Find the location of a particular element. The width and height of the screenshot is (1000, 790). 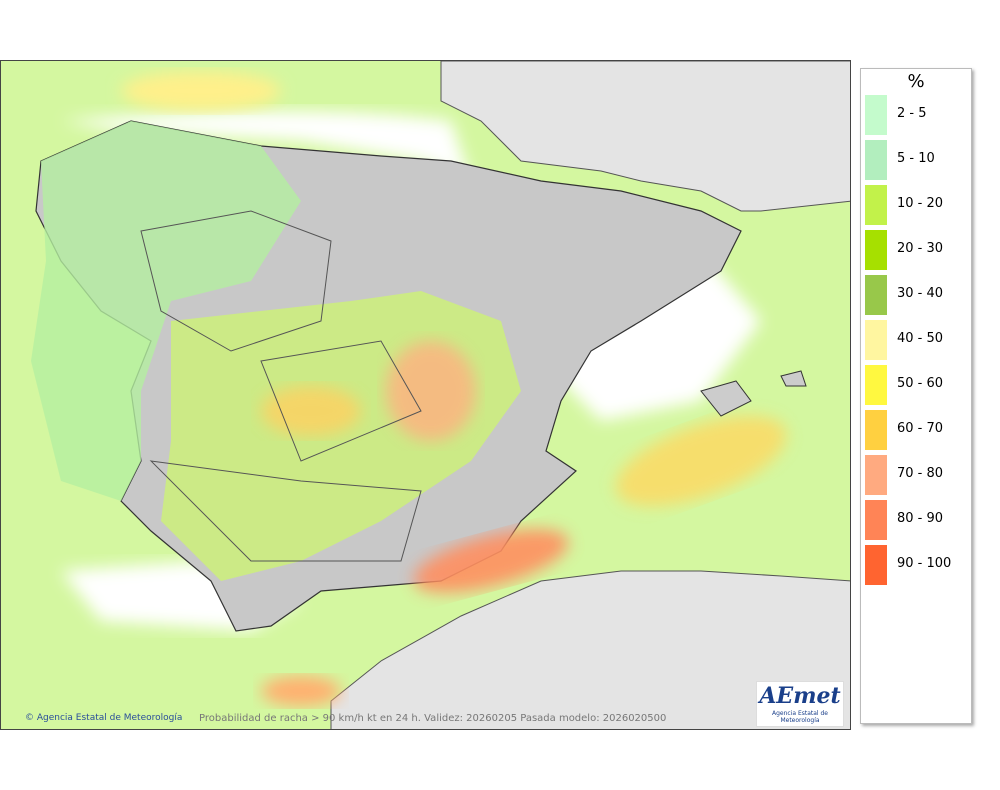

legend-label: 40 - 50 is located at coordinates (920, 338).